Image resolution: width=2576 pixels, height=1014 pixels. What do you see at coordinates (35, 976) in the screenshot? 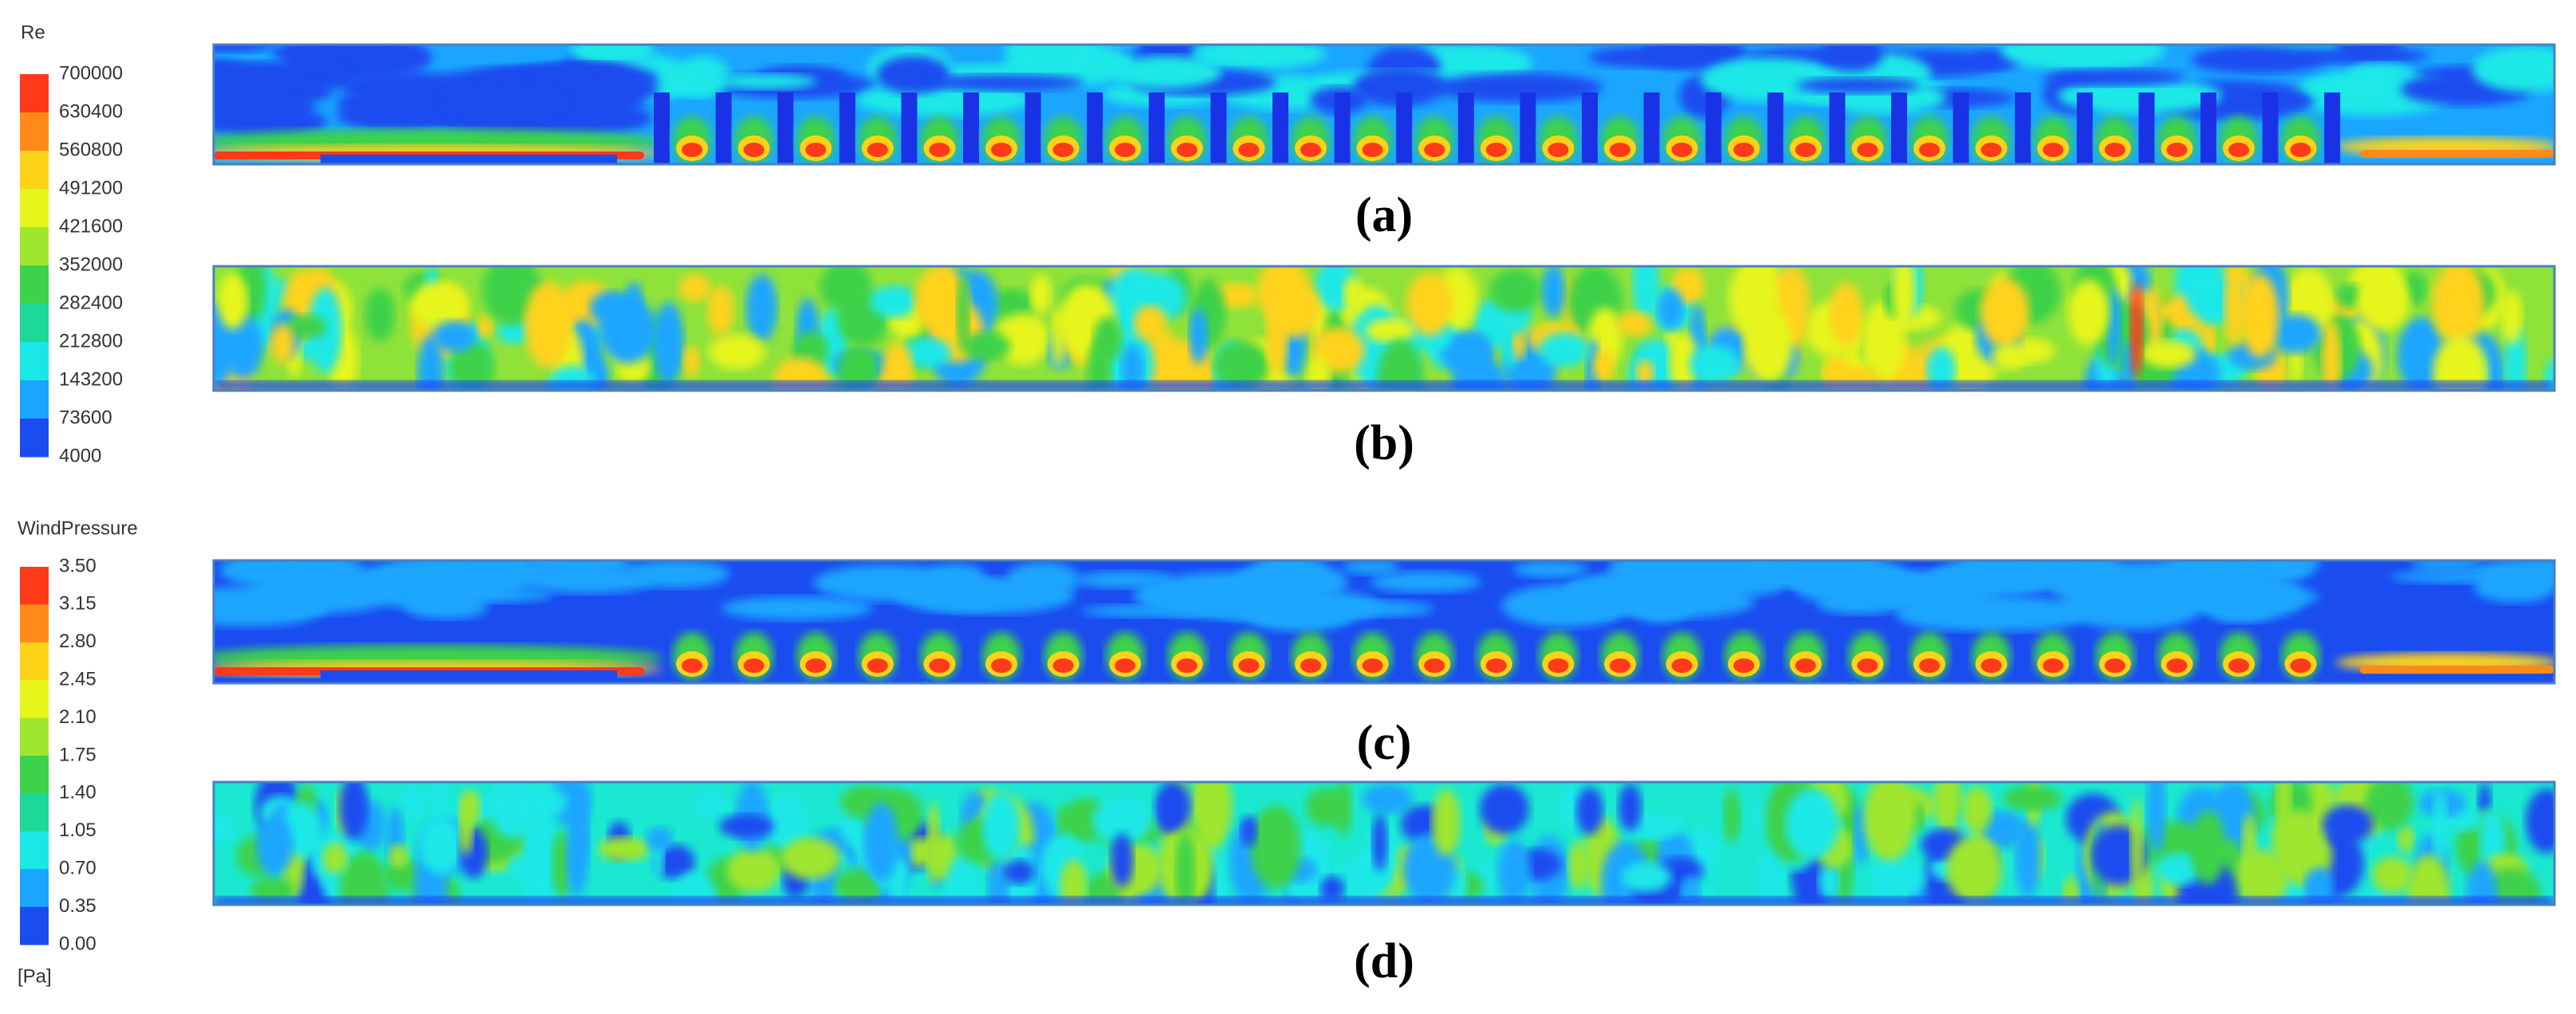
I see `legend-unit: [Pa]` at bounding box center [35, 976].